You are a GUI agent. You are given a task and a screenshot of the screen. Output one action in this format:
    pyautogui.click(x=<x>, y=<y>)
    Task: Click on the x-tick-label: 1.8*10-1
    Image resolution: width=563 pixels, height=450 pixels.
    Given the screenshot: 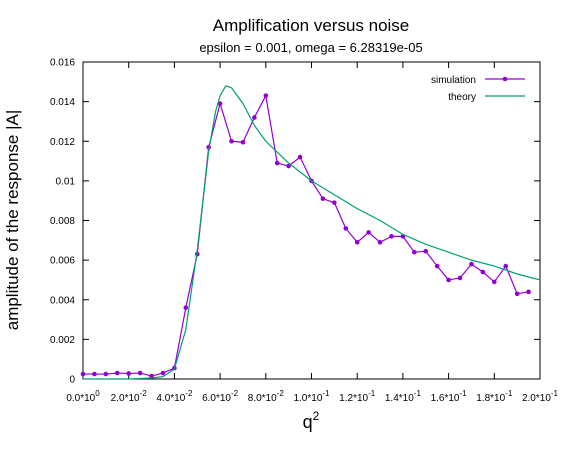 What is the action you would take?
    pyautogui.click(x=494, y=396)
    